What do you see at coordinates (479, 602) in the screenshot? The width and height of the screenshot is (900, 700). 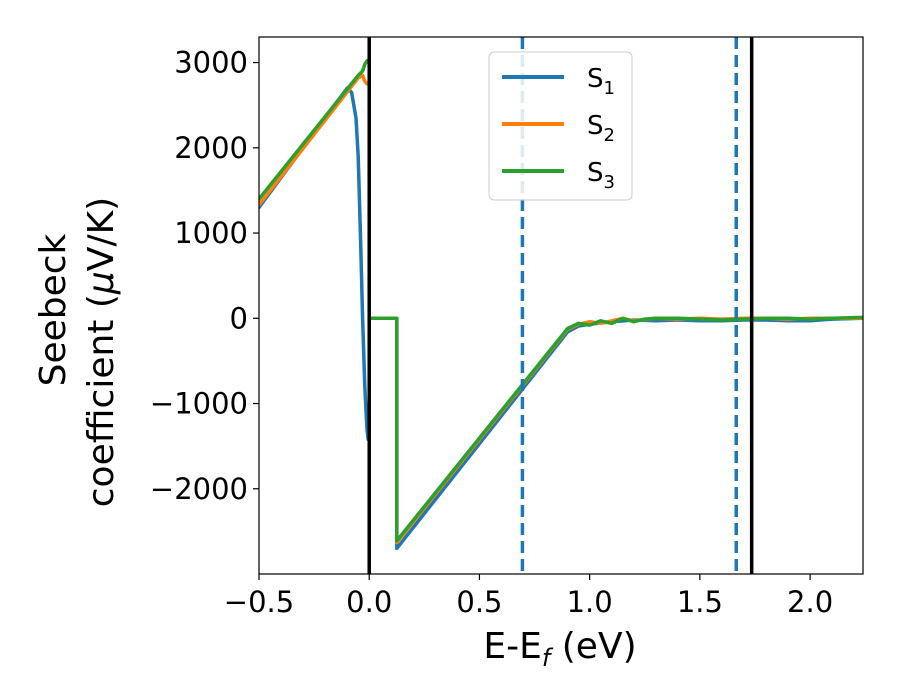 I see `x-tick-label: 0.5` at bounding box center [479, 602].